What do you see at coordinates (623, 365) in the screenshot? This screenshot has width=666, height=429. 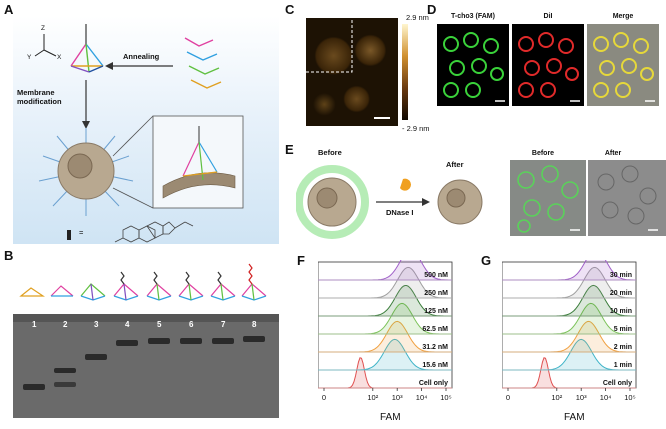 I see `series-label: 1 min` at bounding box center [623, 365].